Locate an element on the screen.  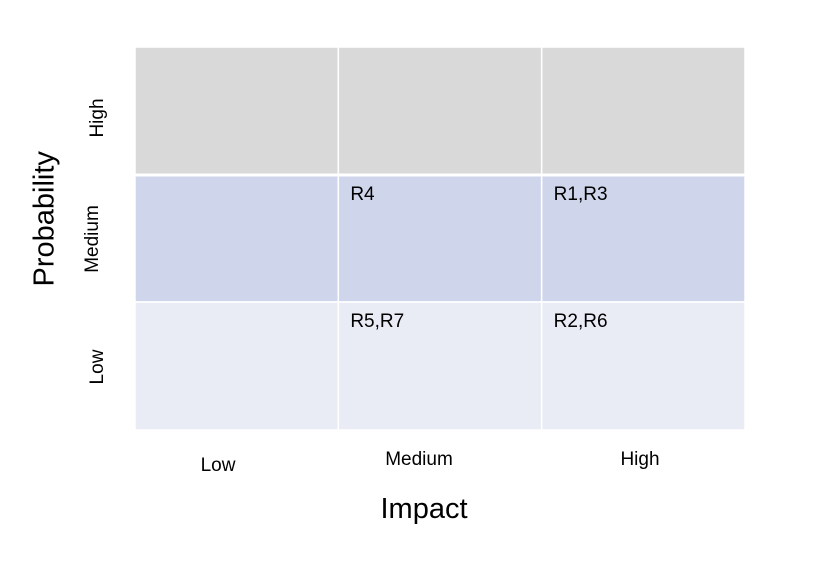
x-tick-medium: Medium is located at coordinates (419, 459).